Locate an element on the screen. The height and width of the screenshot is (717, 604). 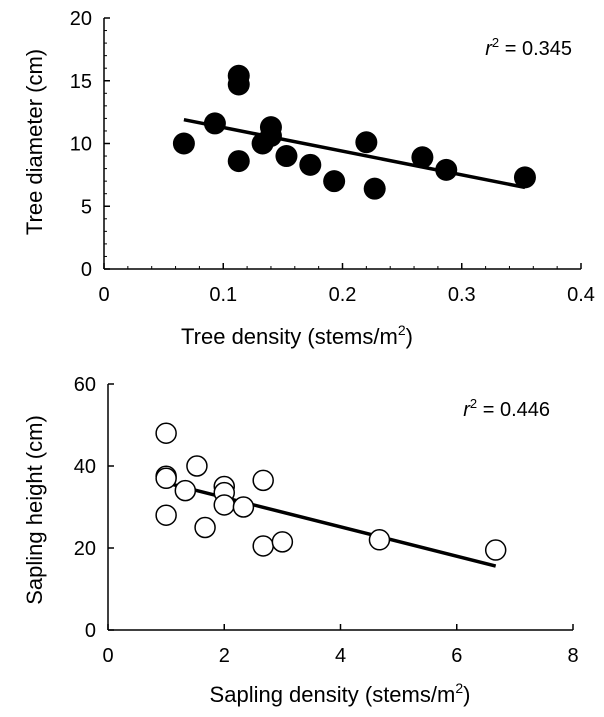
tree-chart-r-squared: r2 = 0.345 is located at coordinates (528, 47).